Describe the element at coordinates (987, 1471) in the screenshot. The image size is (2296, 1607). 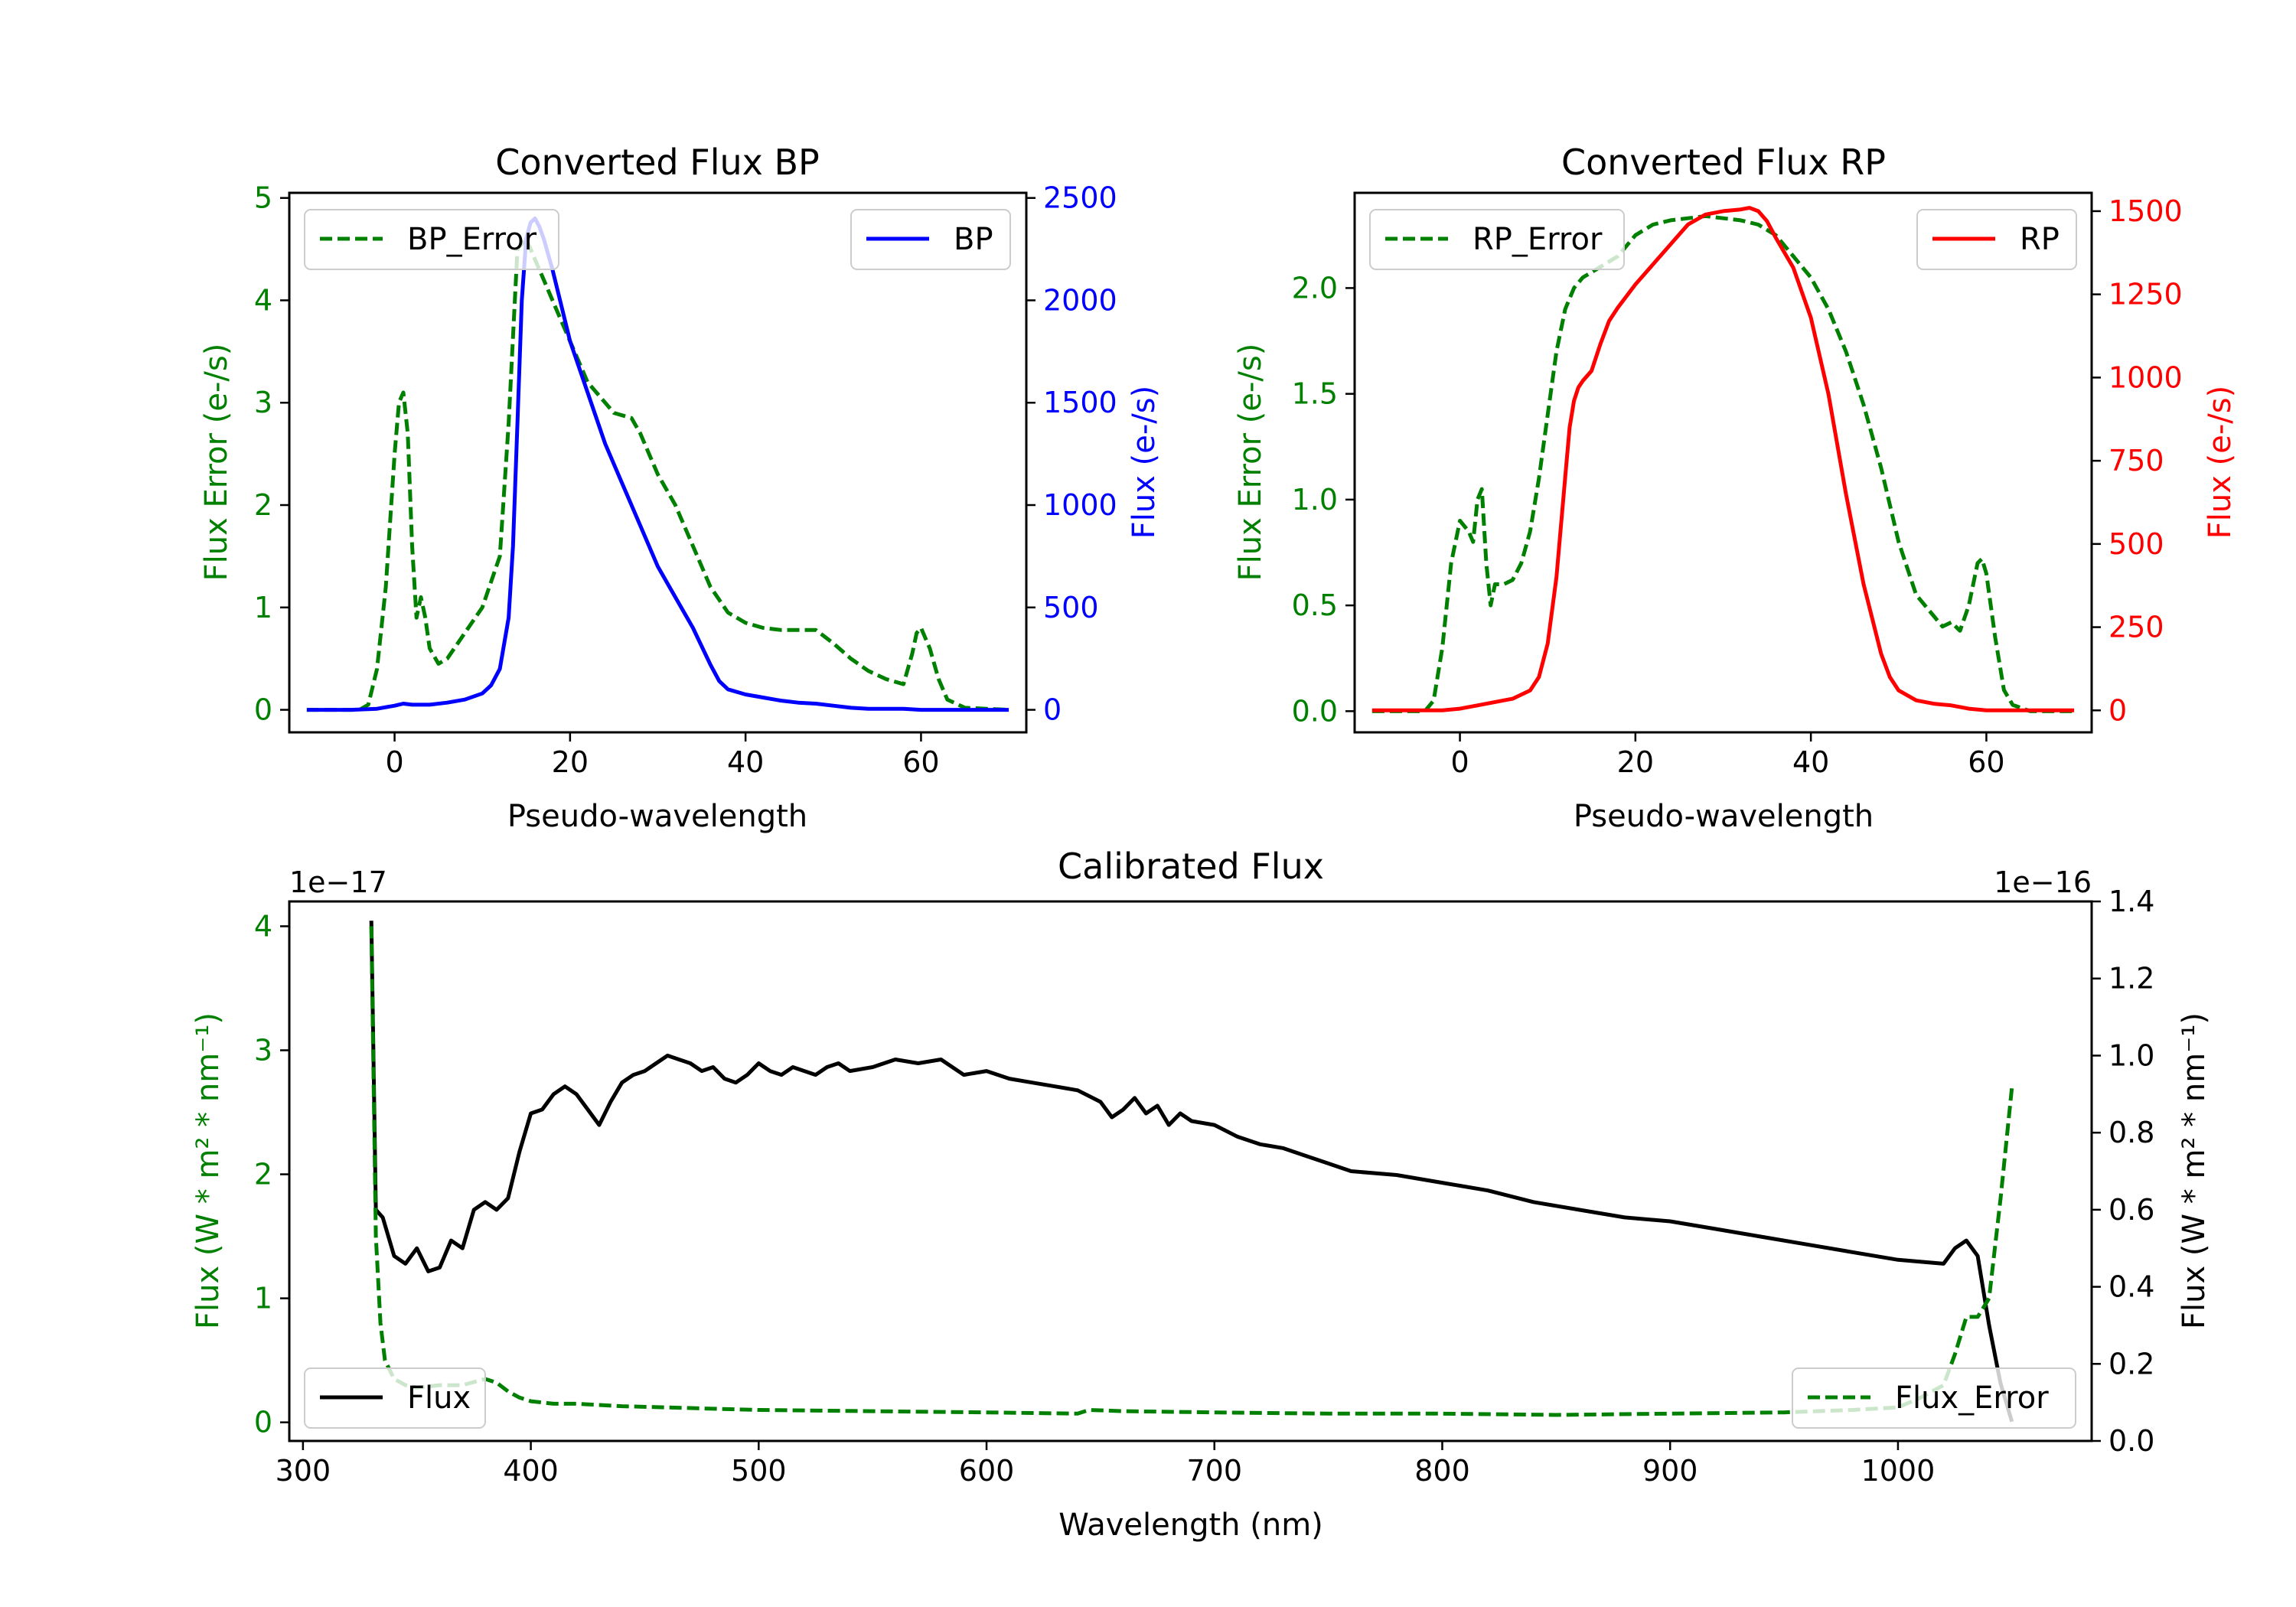
I see `x-tick-label: 600` at that location.